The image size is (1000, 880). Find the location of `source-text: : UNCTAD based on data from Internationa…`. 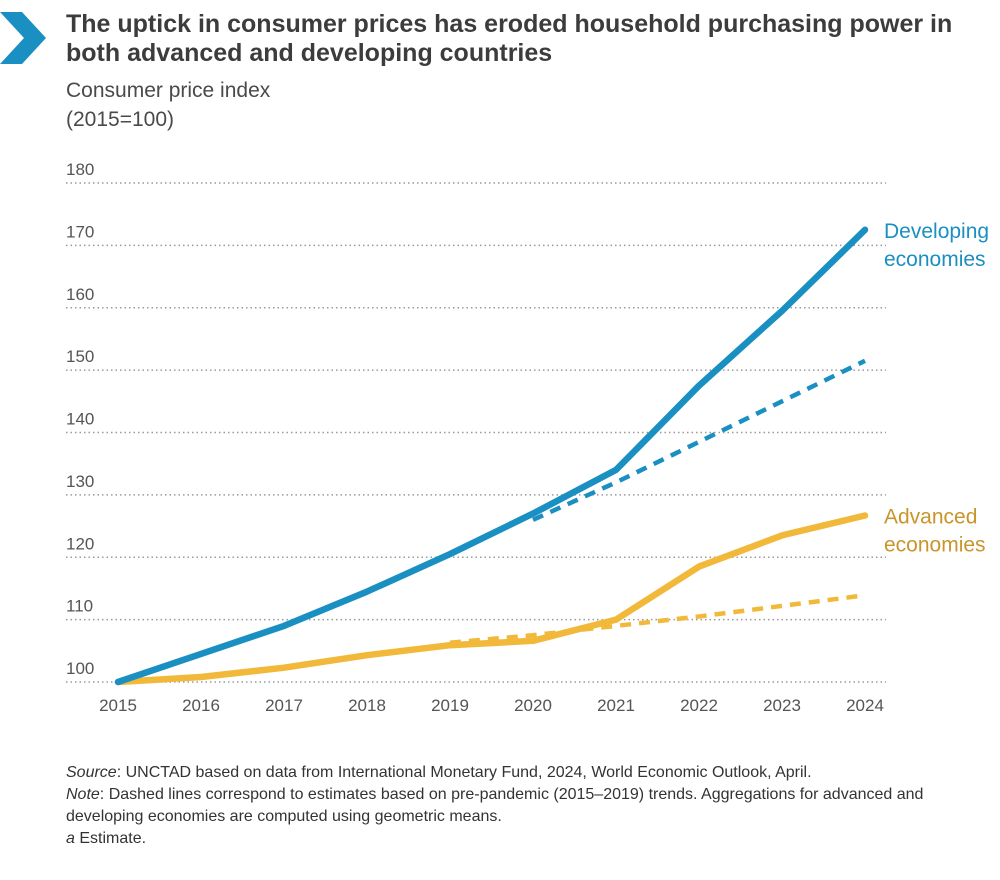

source-text: : UNCTAD based on data from Internationa… is located at coordinates (464, 772).